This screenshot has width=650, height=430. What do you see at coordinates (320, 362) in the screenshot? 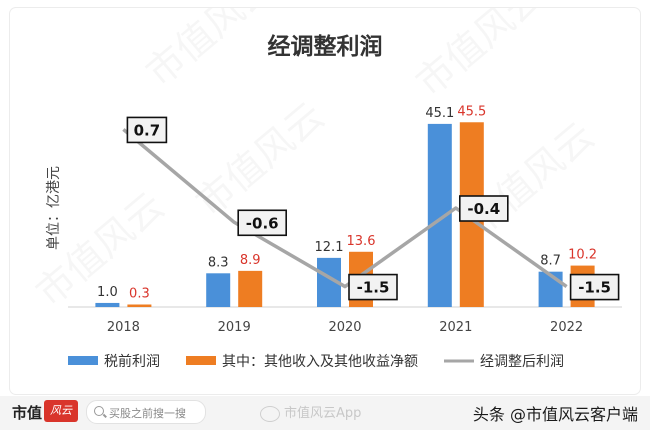
I see `legend-label: 其中：其他收入及其他收益净额` at bounding box center [320, 362].